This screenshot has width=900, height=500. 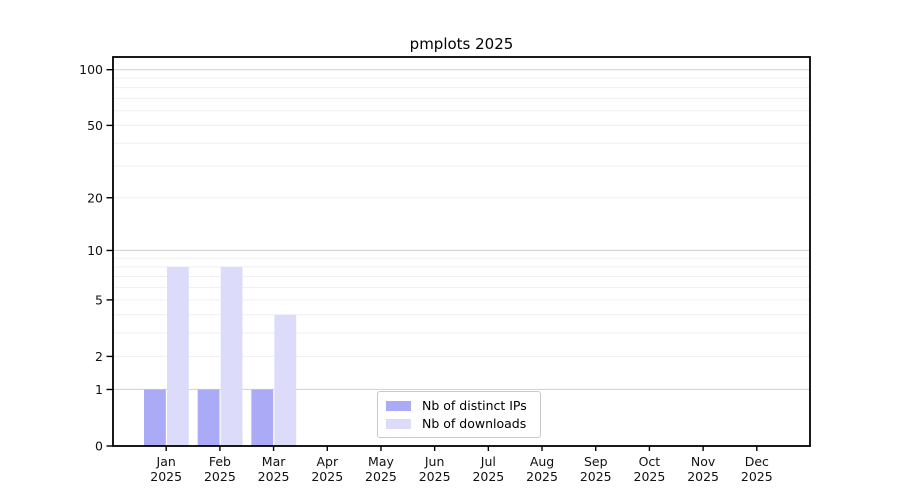 I want to click on legend: Nb of distinct IPs Nb of downloads, so click(x=459, y=414).